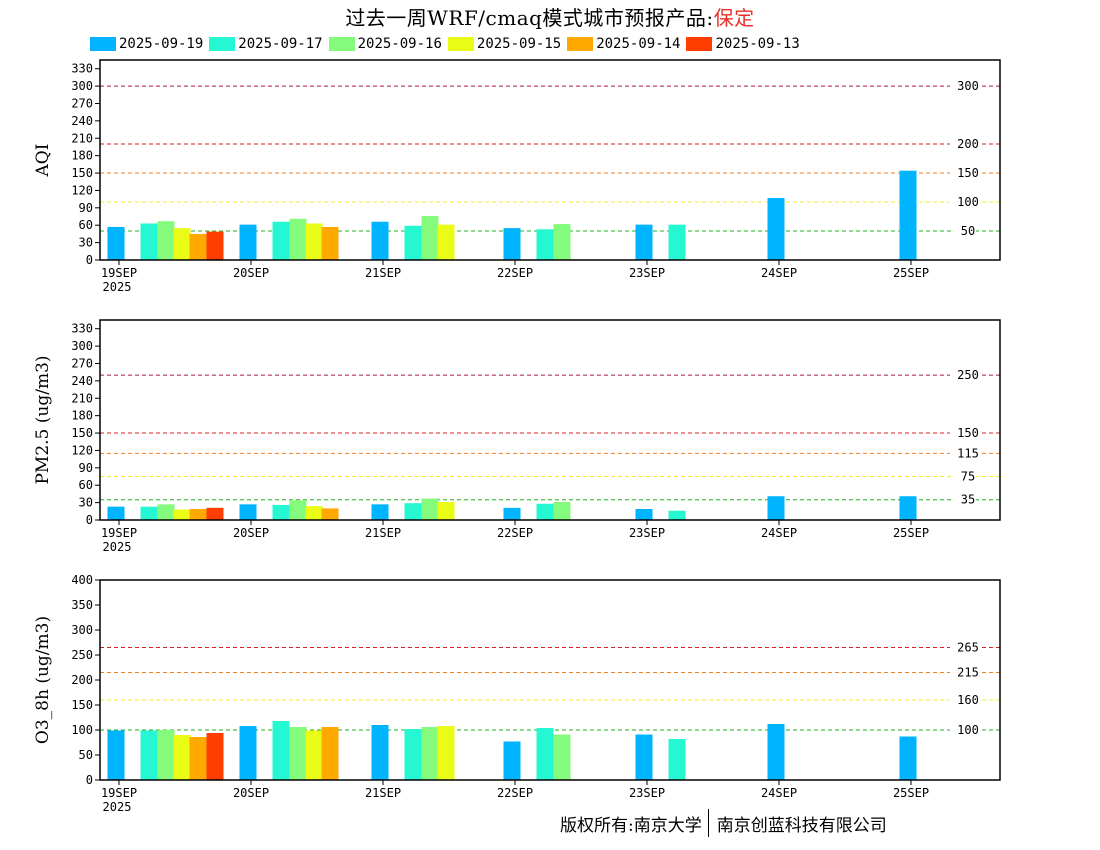 This screenshot has height=850, width=1100. Describe the element at coordinates (968, 477) in the screenshot. I see `threshold-label: 75` at that location.